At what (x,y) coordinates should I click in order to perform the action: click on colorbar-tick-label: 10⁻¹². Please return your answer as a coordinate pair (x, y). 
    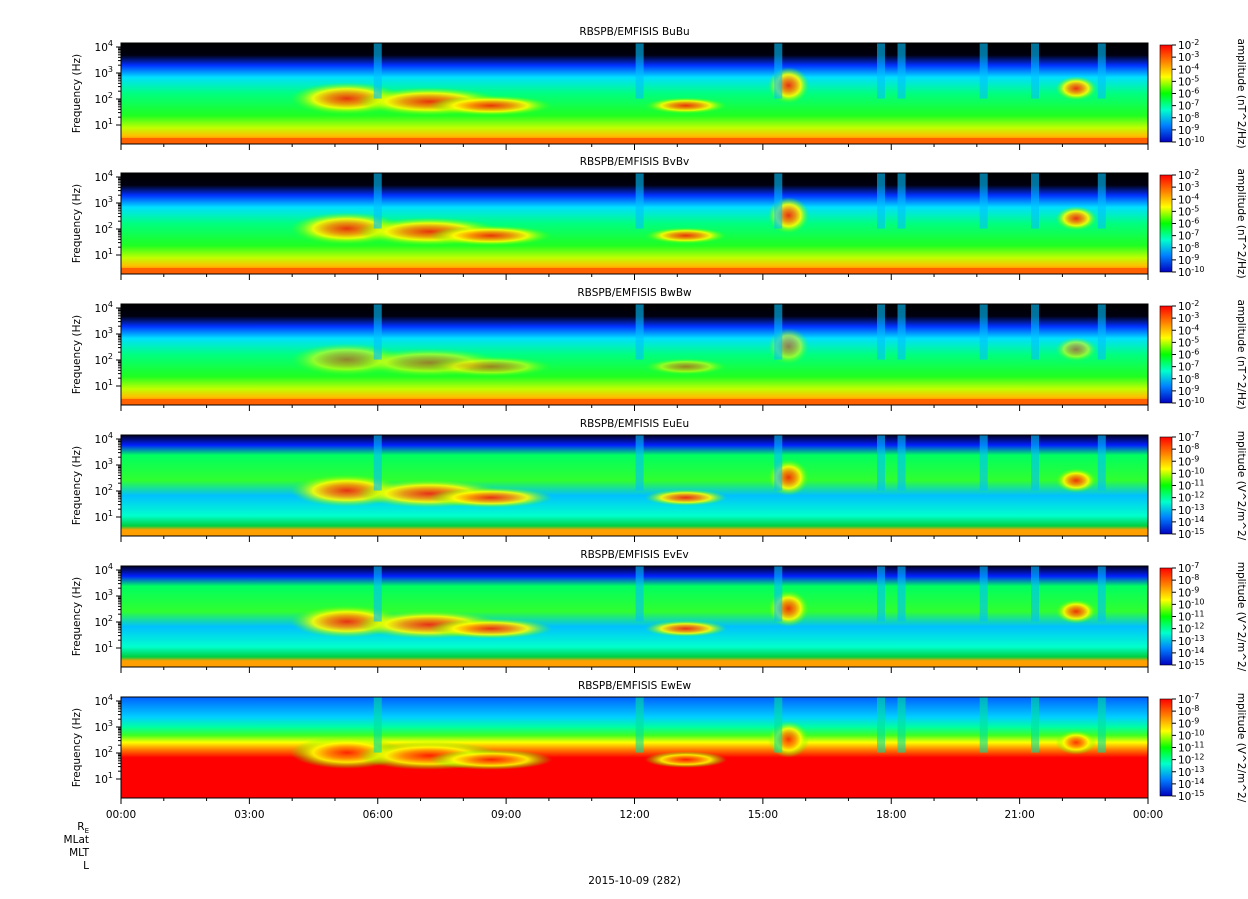
    Looking at the image, I should click on (1191, 498).